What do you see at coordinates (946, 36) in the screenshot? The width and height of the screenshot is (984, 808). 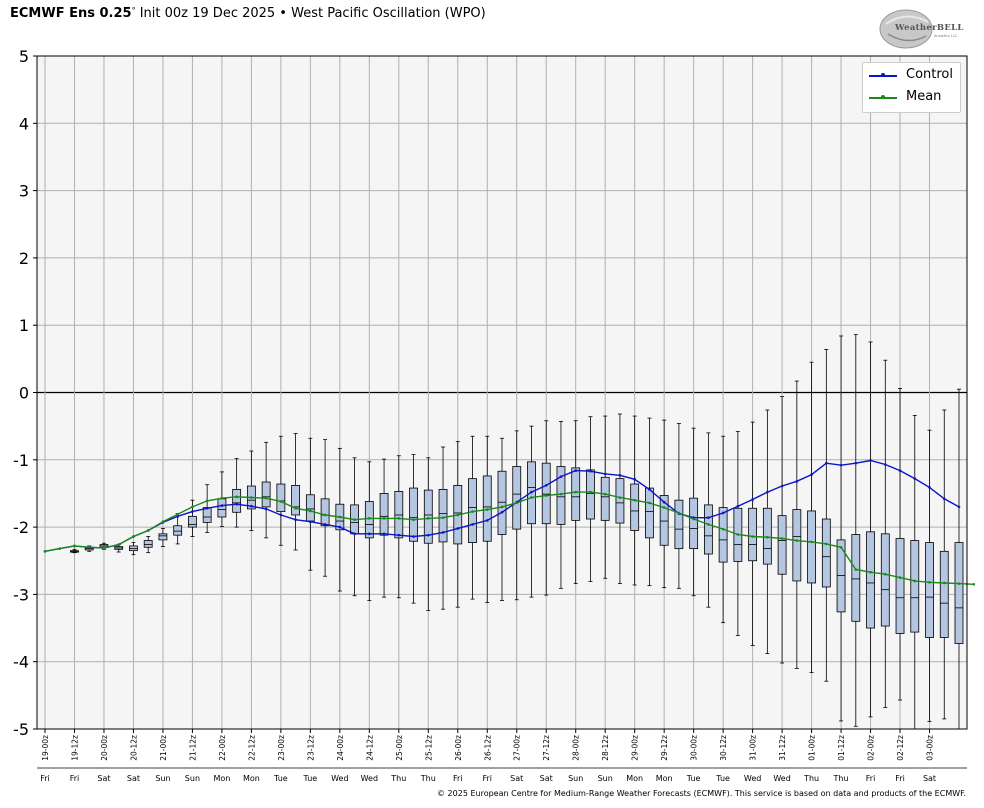 I see `logo-subtext: Analytics LLC` at bounding box center [946, 36].